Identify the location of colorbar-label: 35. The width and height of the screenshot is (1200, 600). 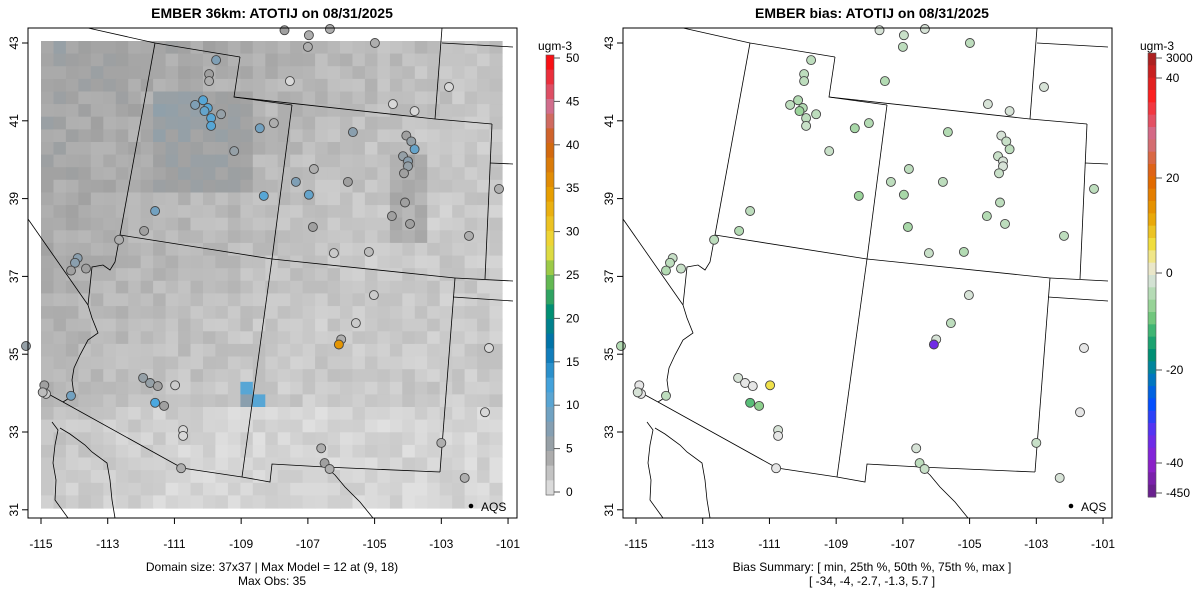
(573, 188).